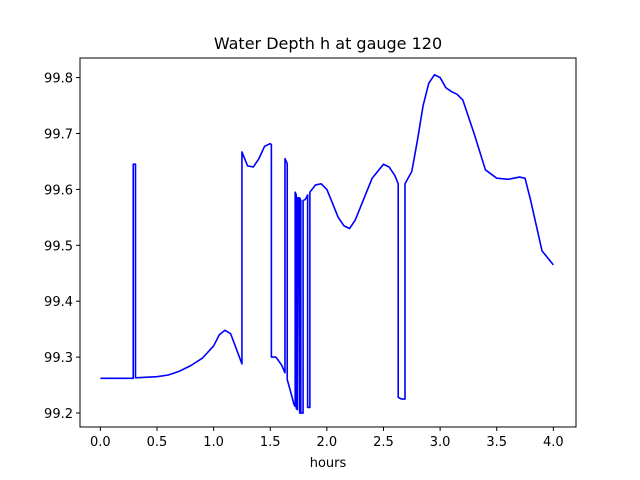 The image size is (640, 480). I want to click on y-tick-label: 99.7, so click(58, 134).